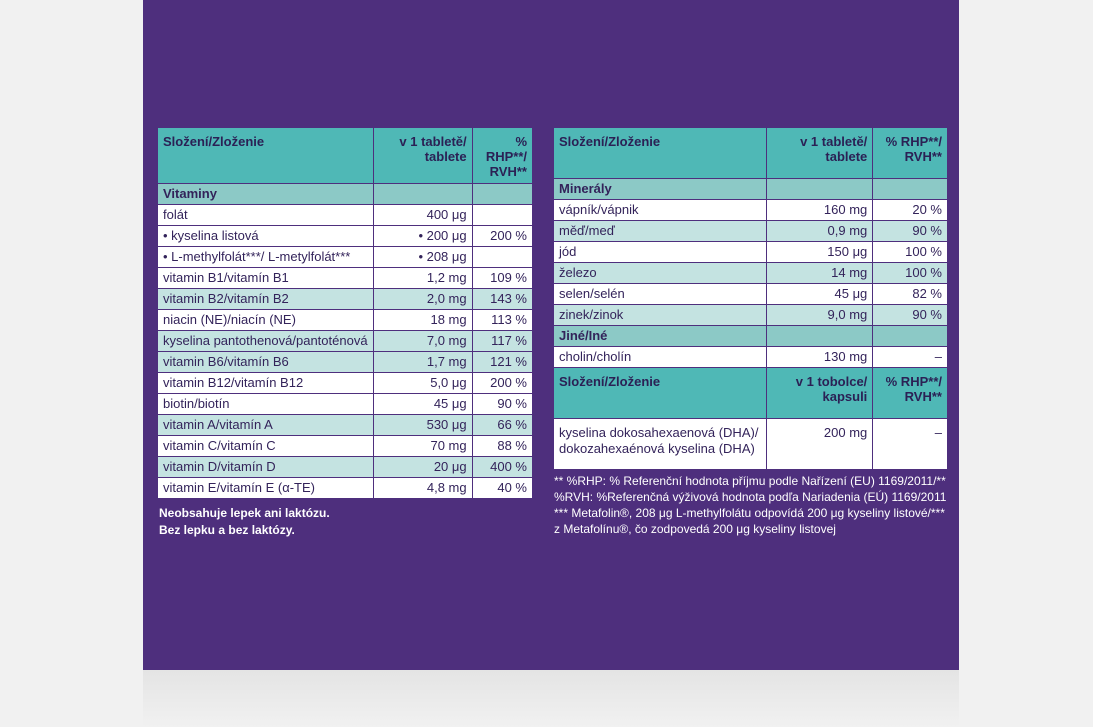 The width and height of the screenshot is (1093, 727). What do you see at coordinates (265, 236) in the screenshot?
I see `nutrient-name: • kyselina listová` at bounding box center [265, 236].